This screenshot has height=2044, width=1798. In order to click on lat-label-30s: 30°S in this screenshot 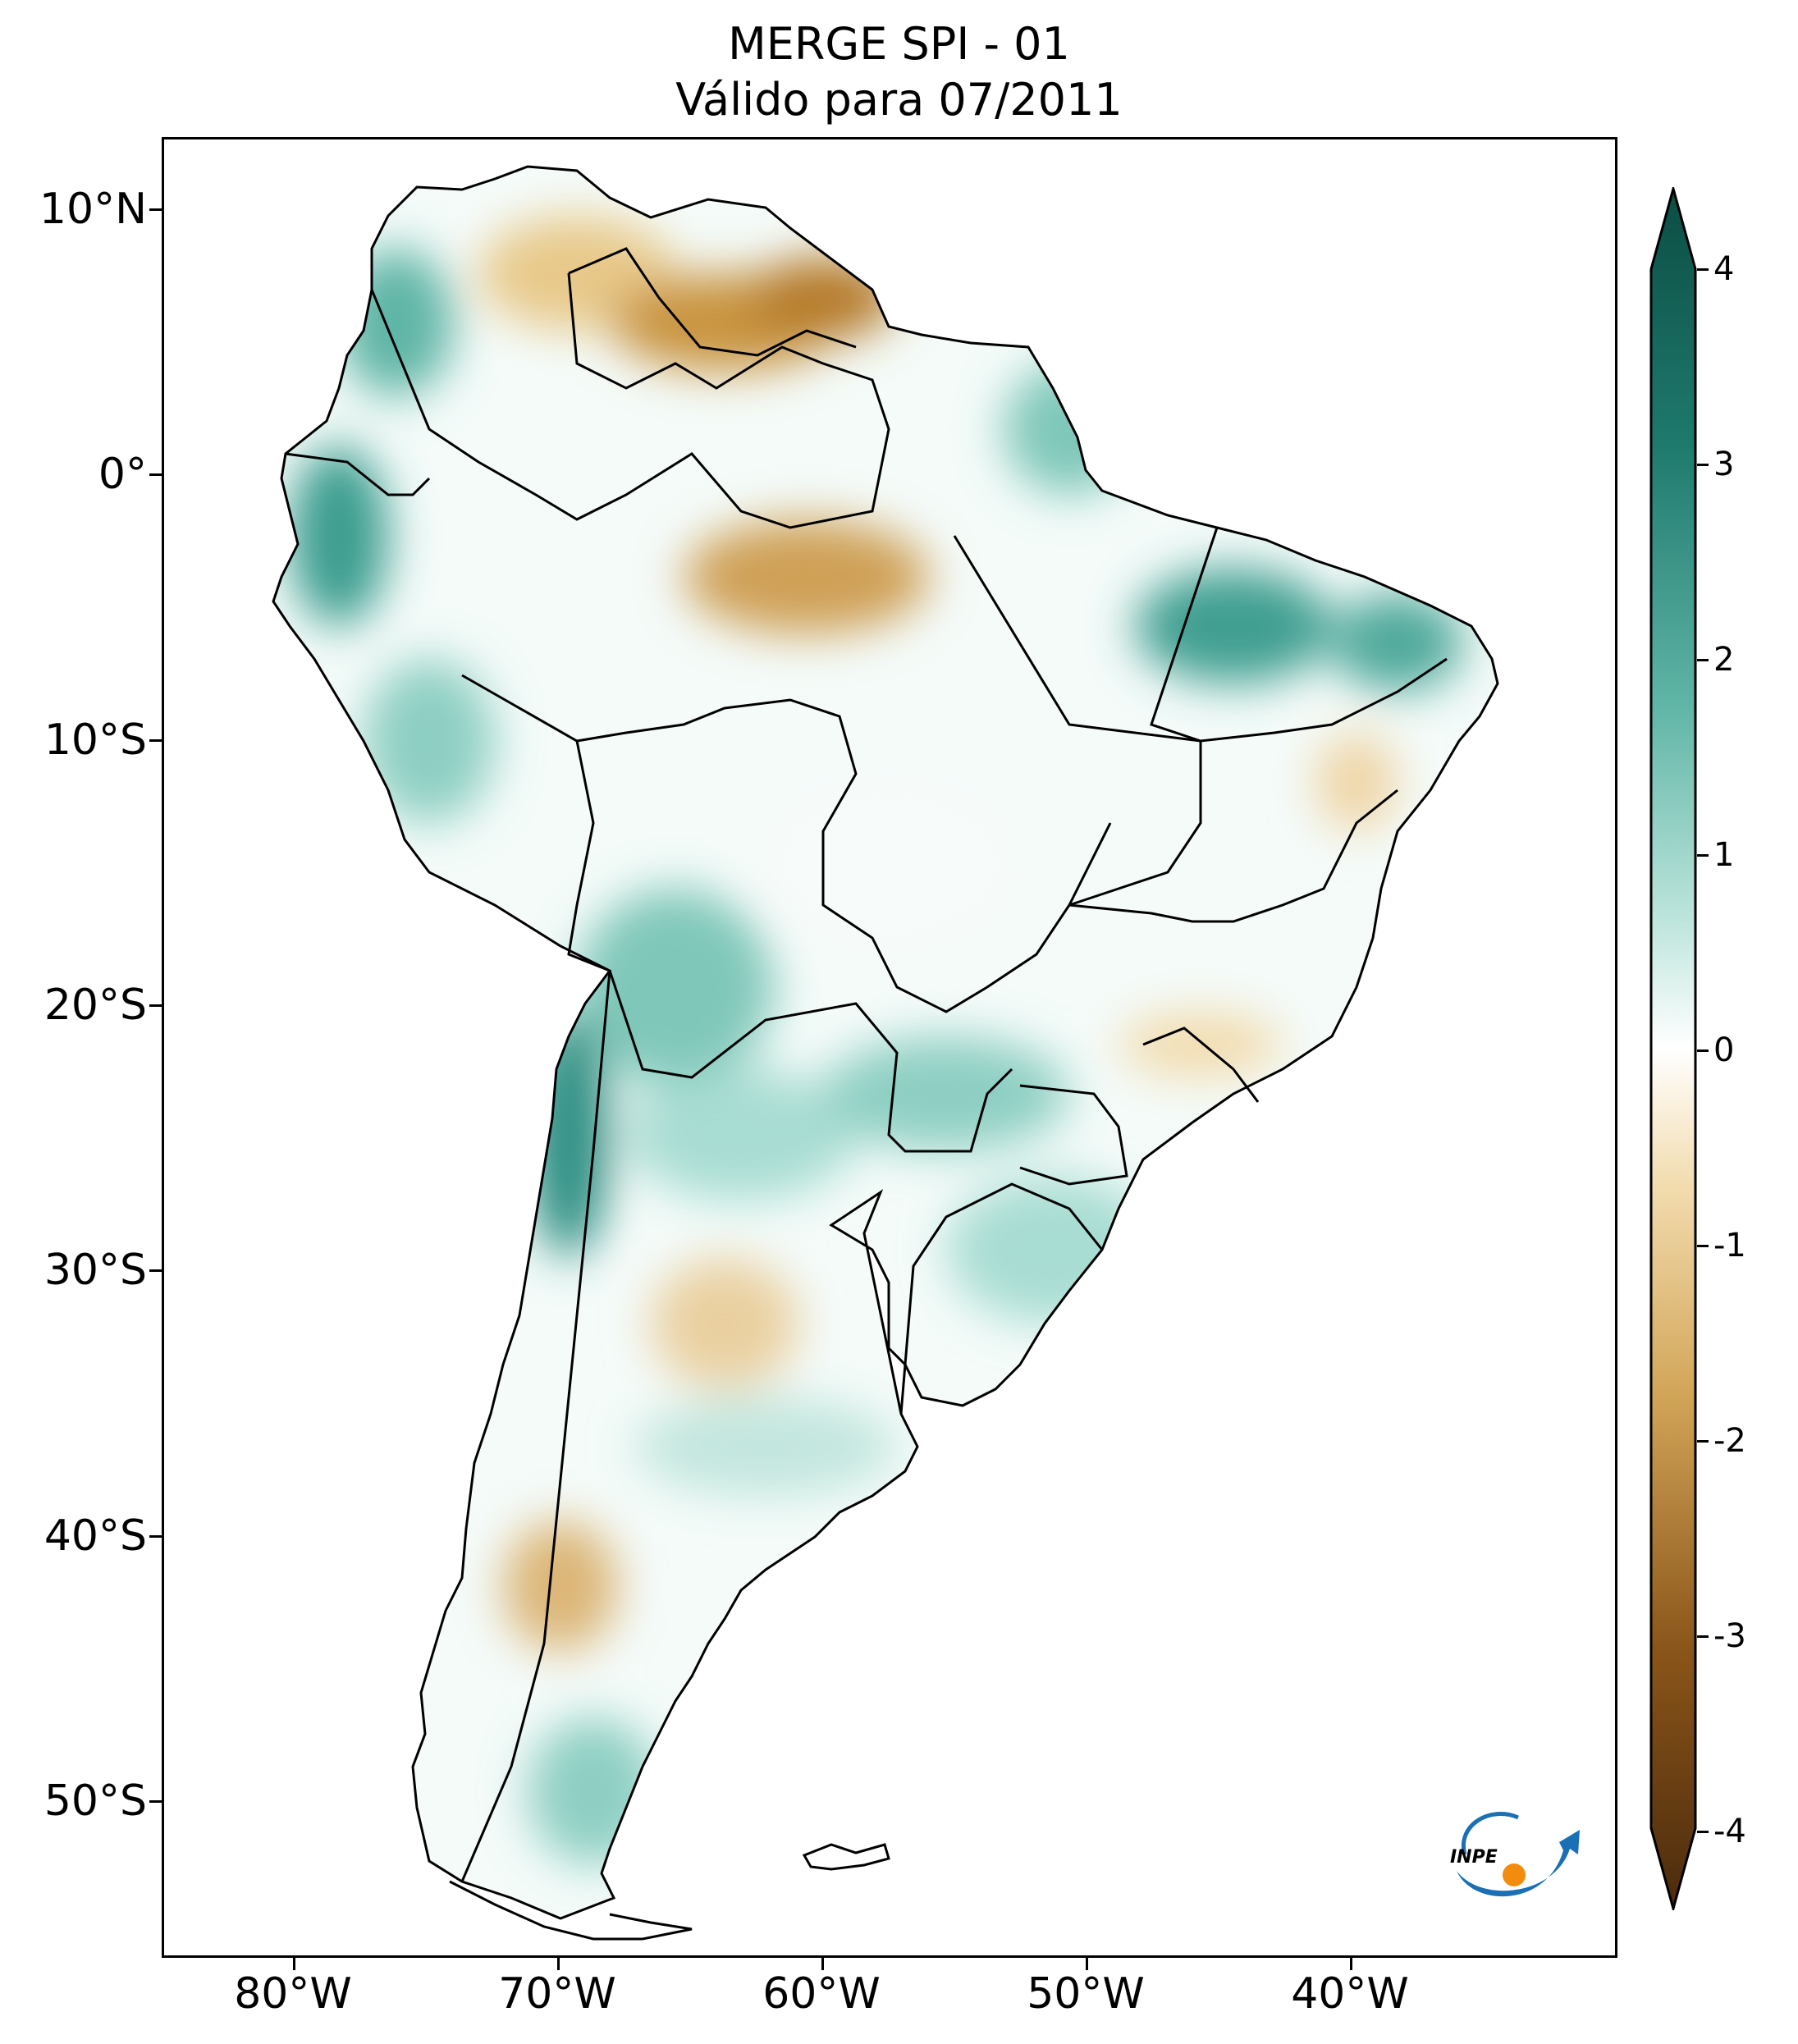, I will do `click(95, 1270)`.